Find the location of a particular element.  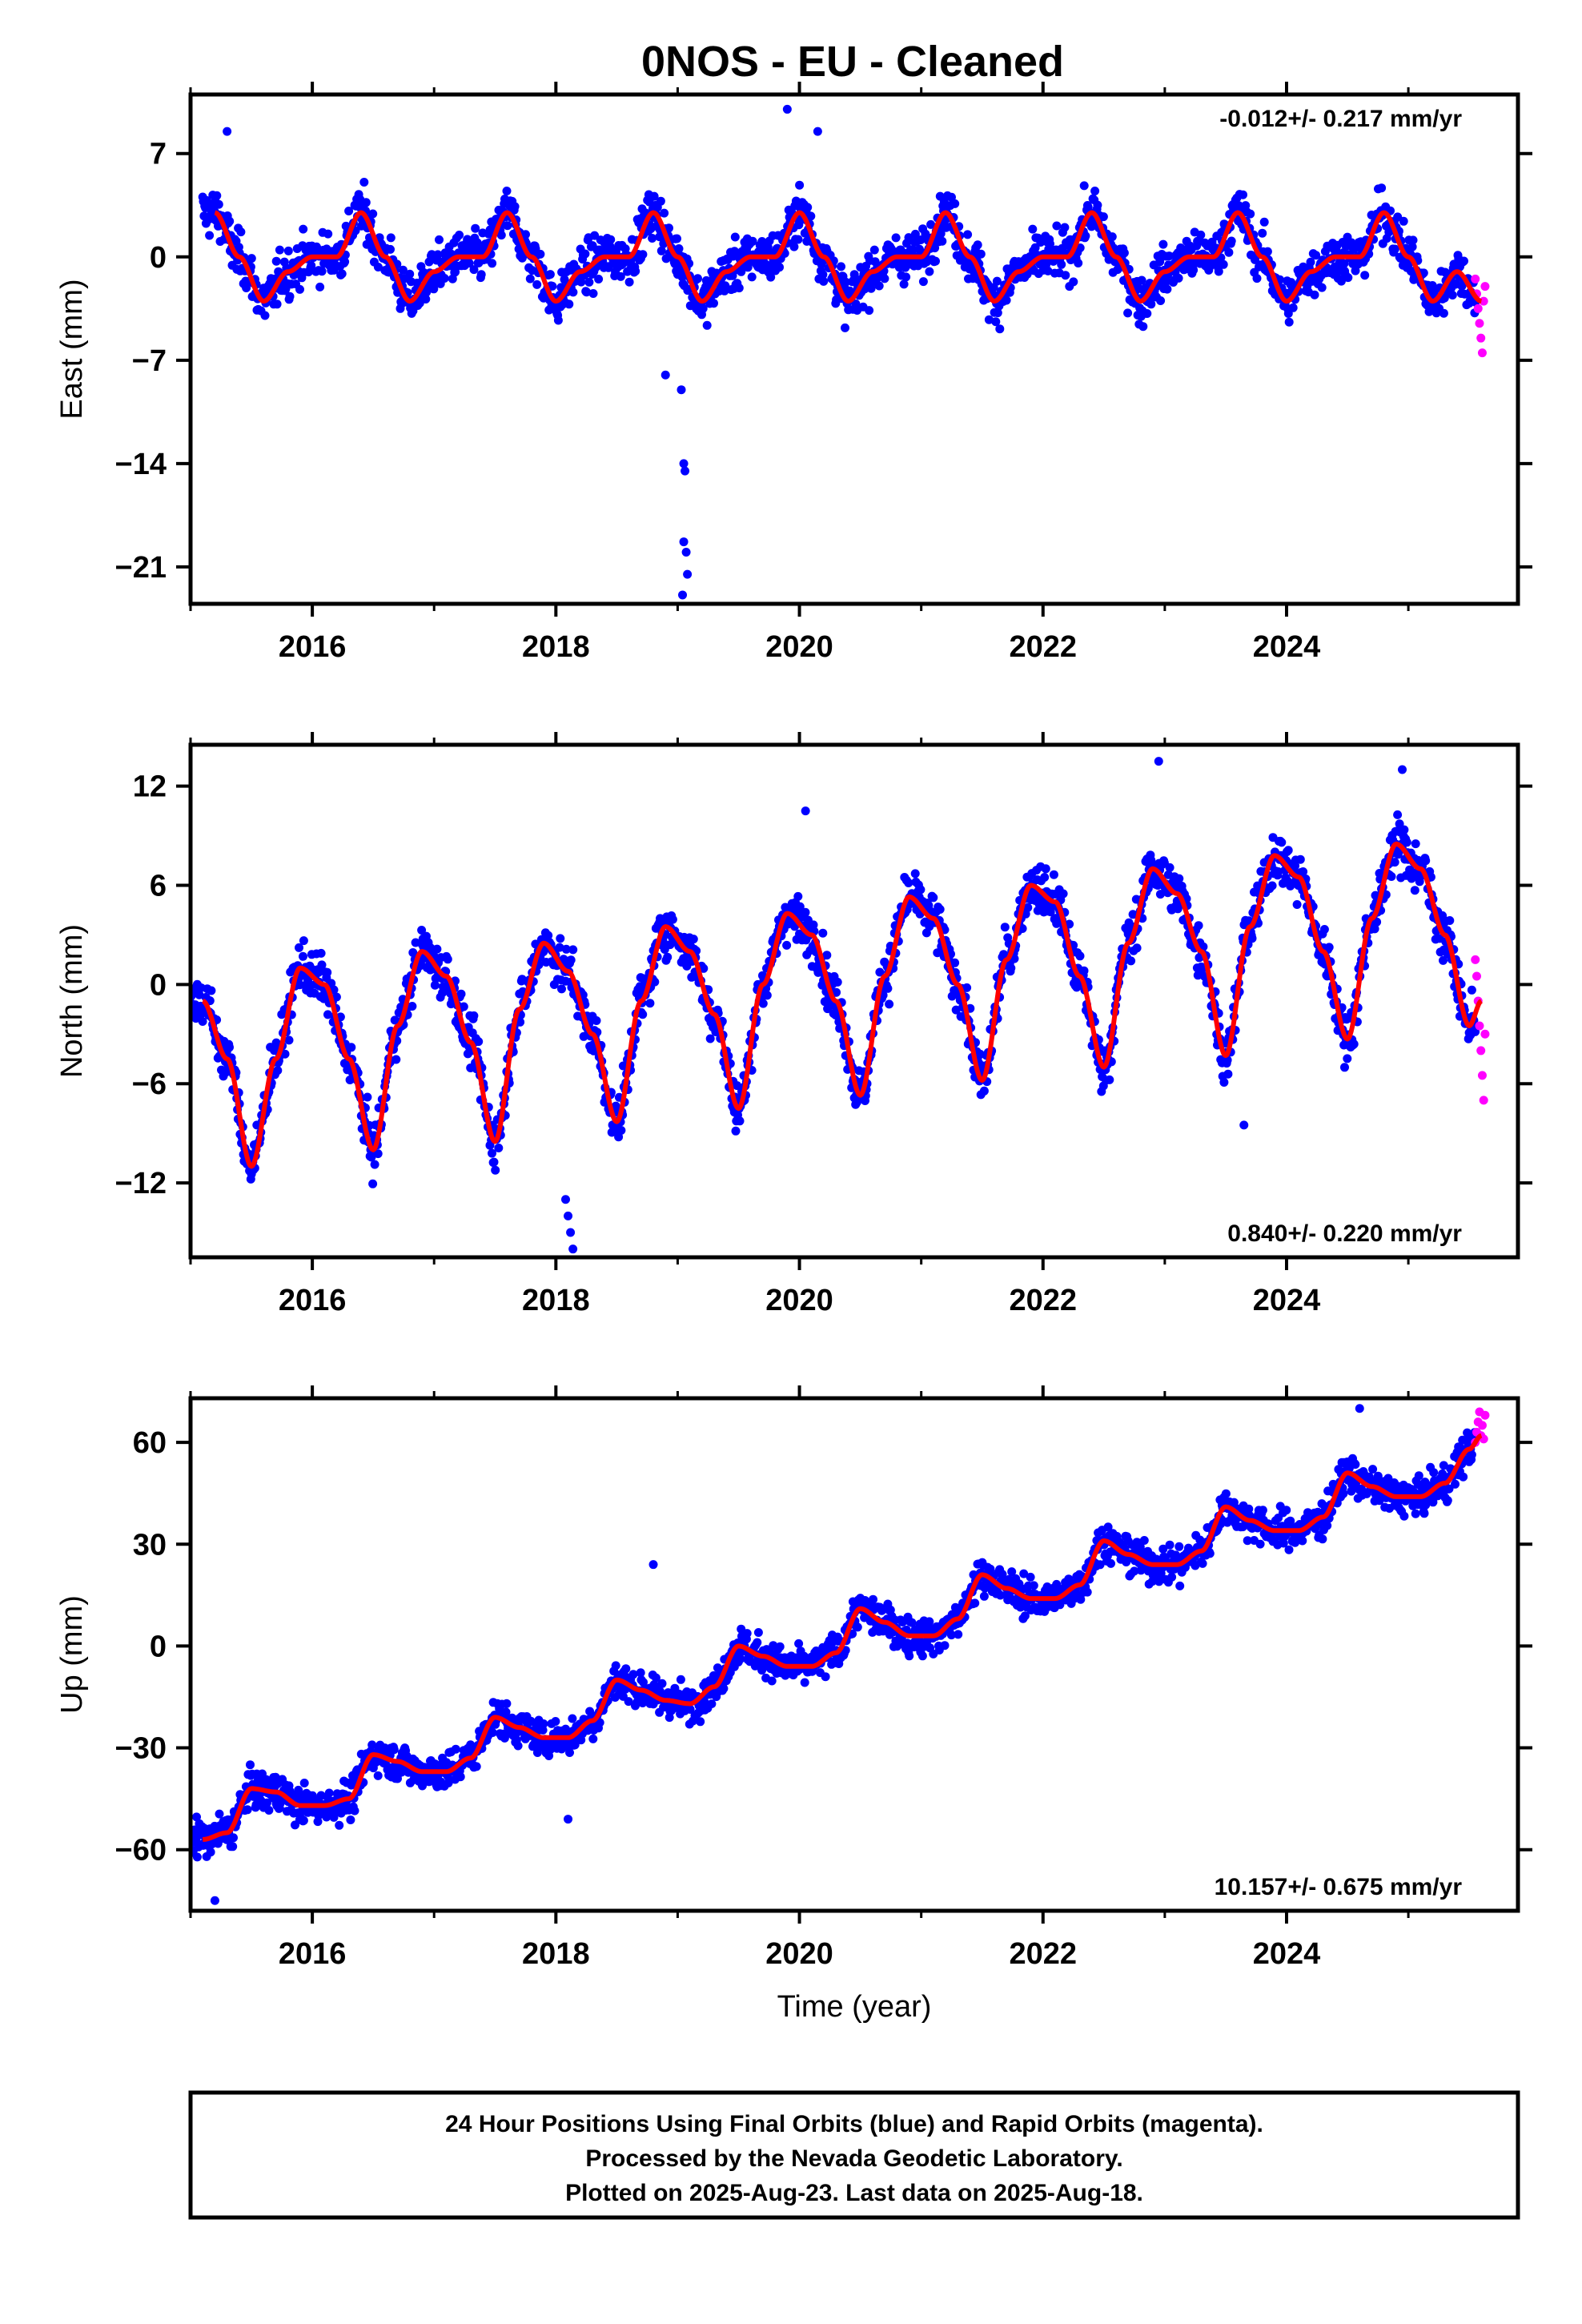

chart-title: 0NOS - EU - Cleaned is located at coordinates (852, 62).